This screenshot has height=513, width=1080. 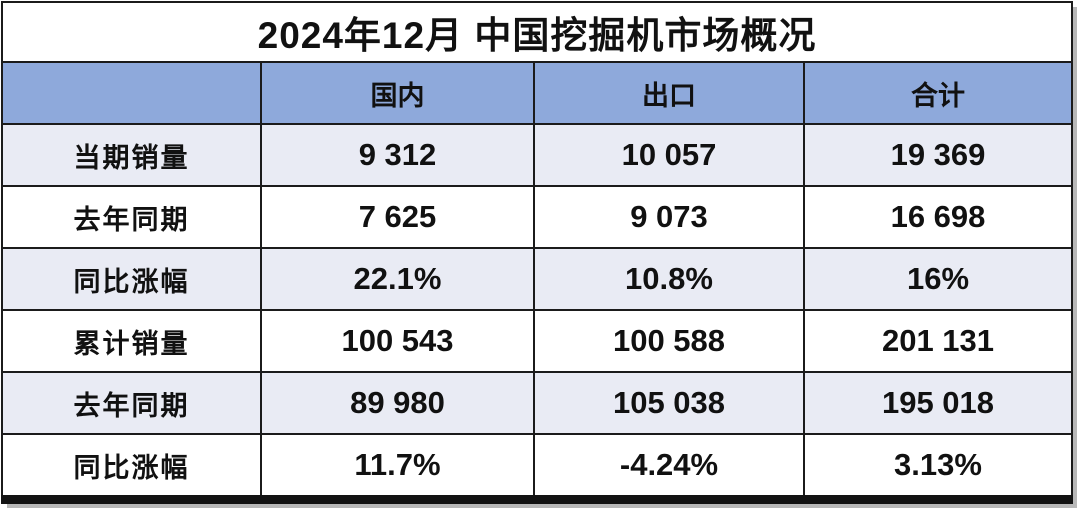 I want to click on cell-value: 100 543, so click(x=397, y=341).